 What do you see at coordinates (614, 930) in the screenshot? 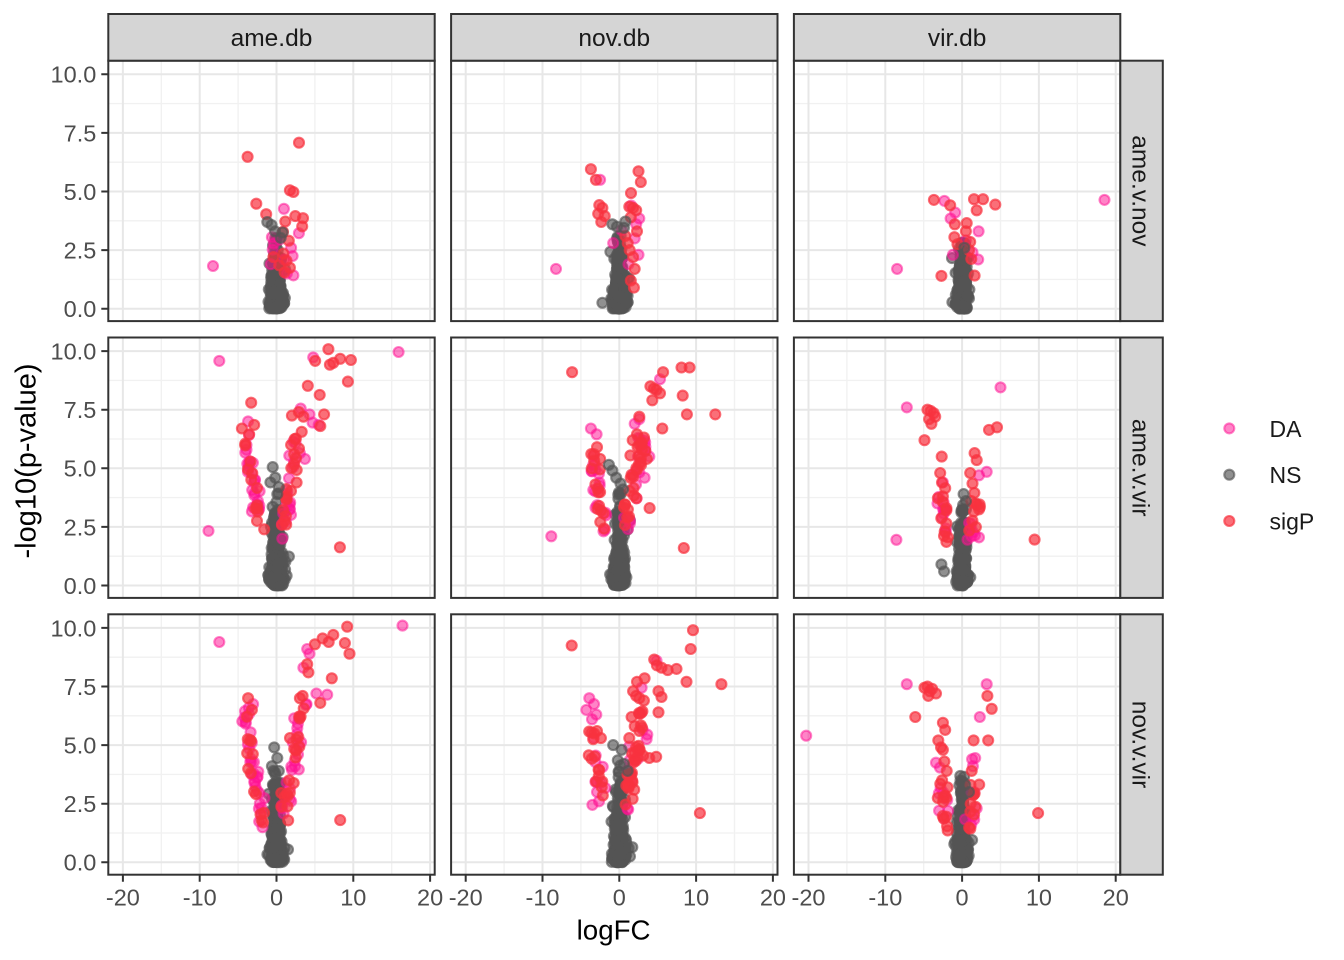
I see `svg-text: logFC` at bounding box center [614, 930].